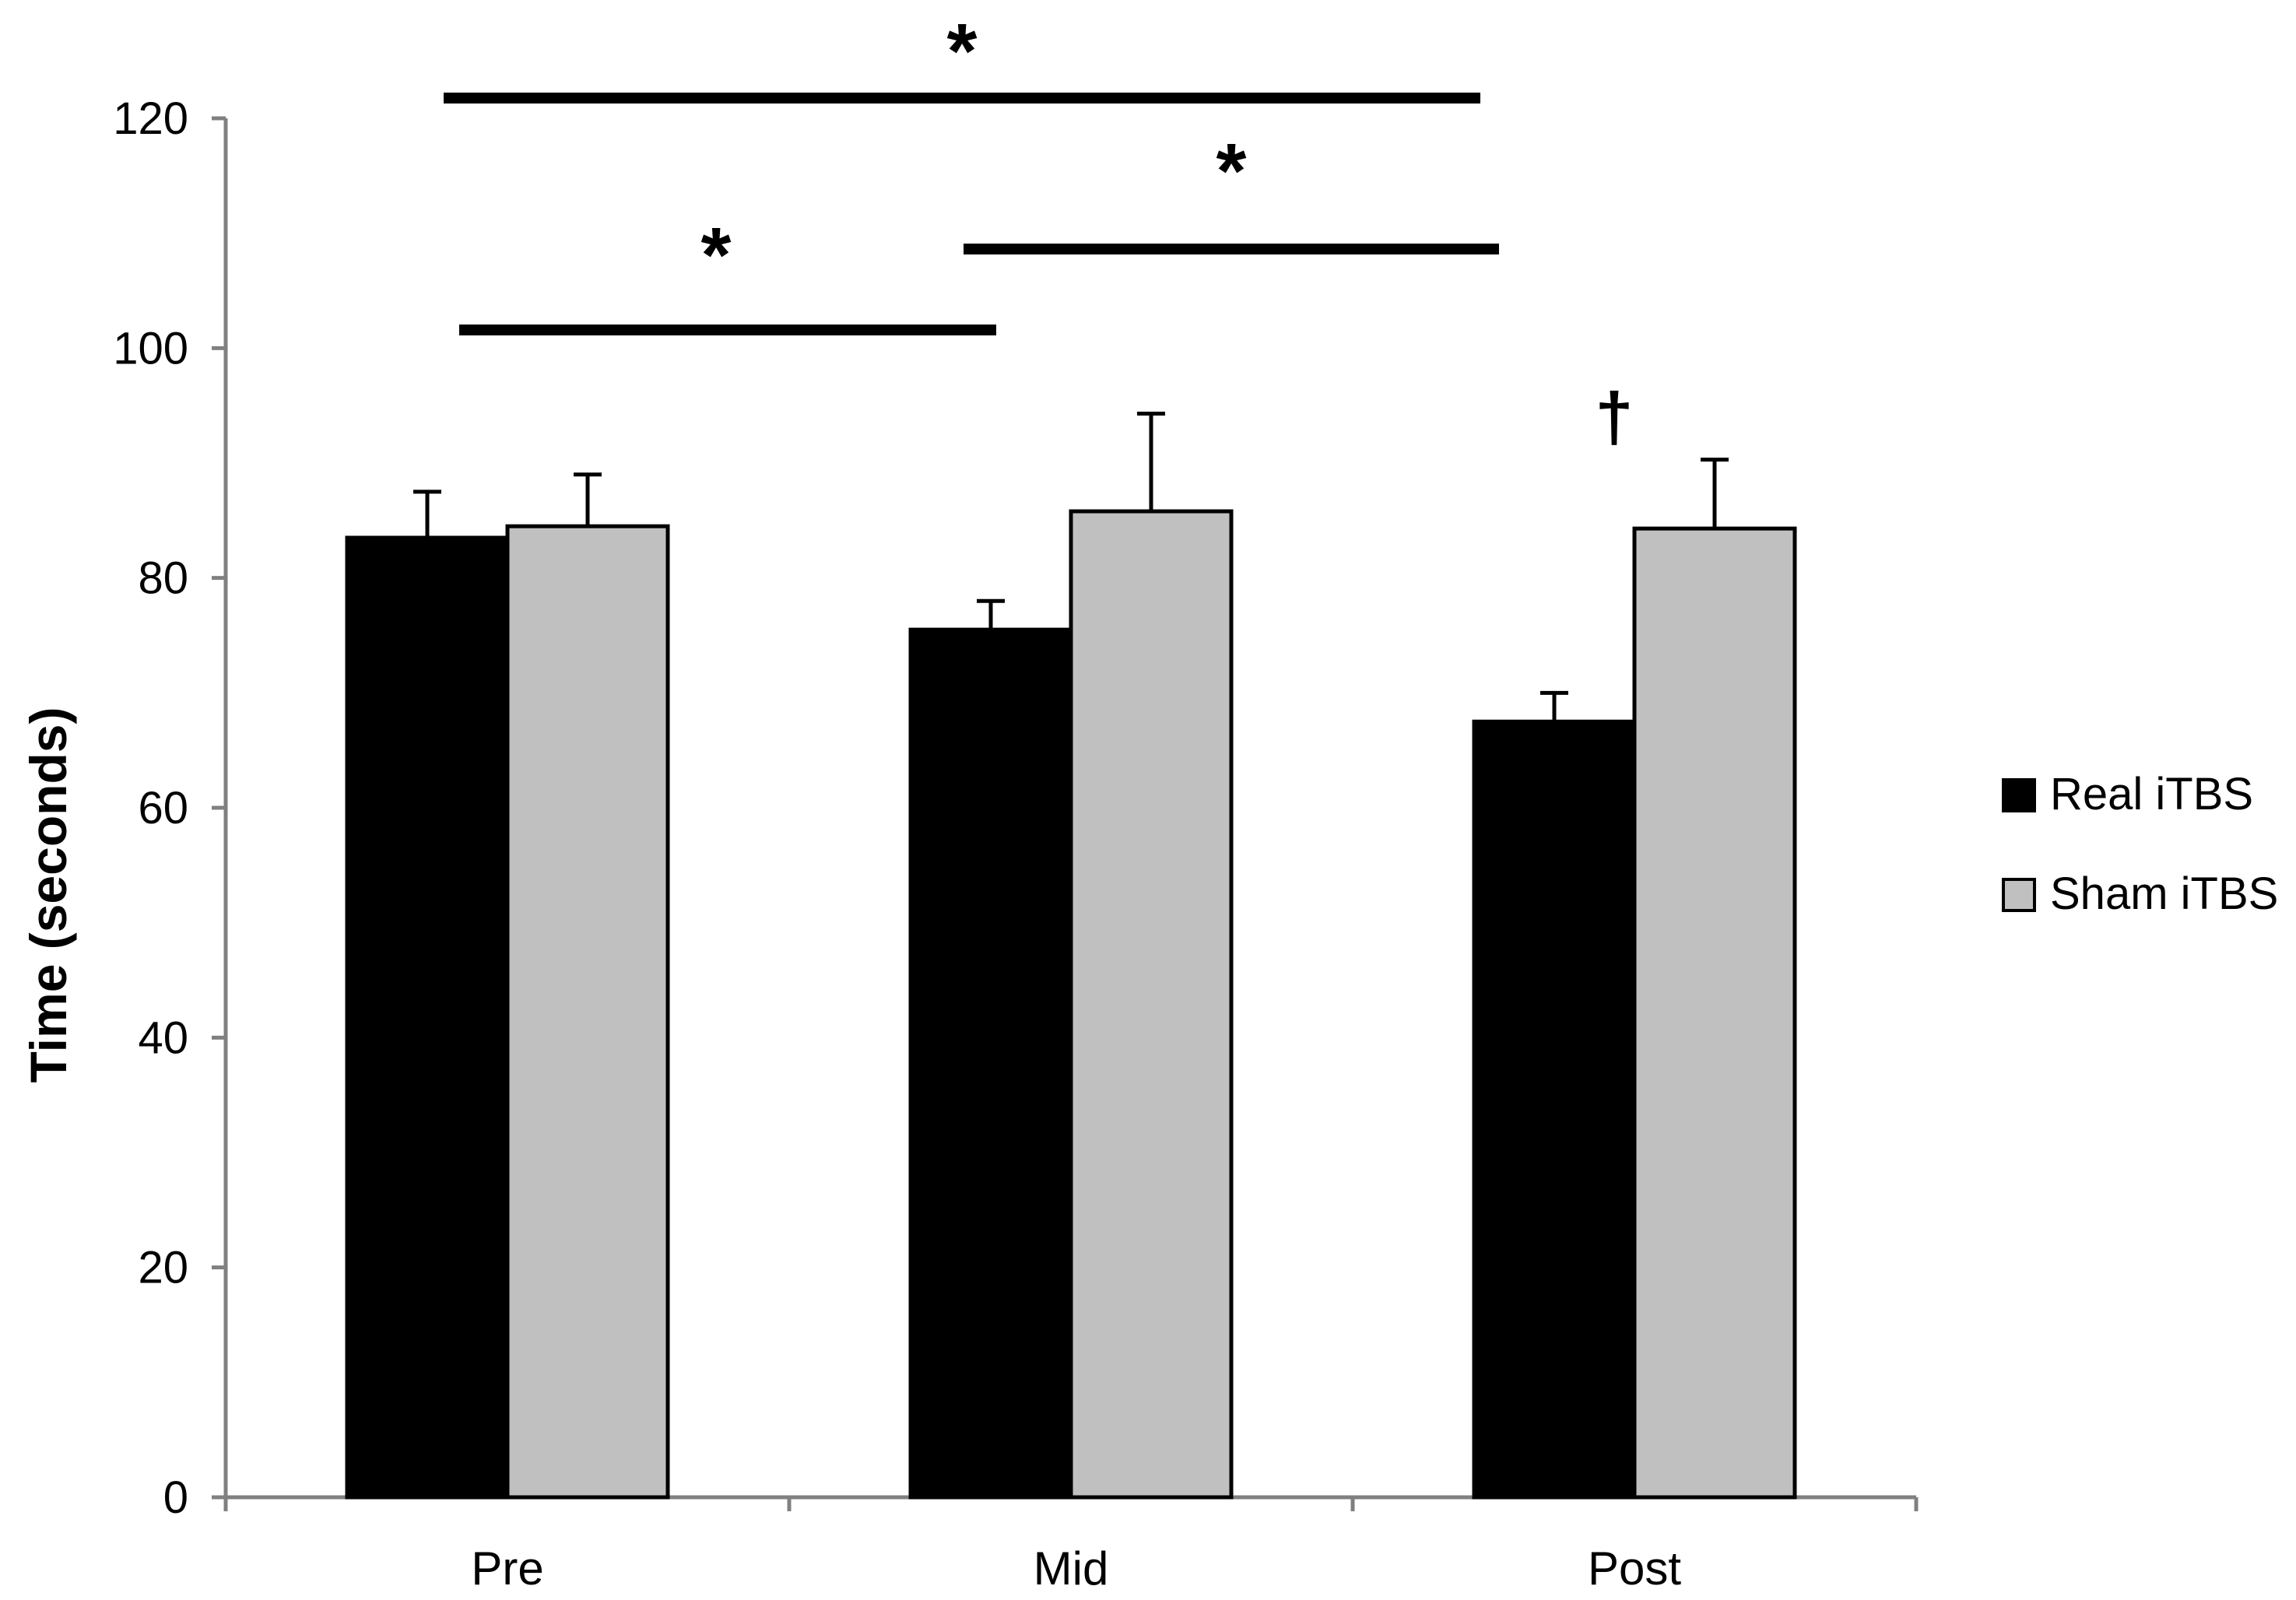 The width and height of the screenshot is (2296, 1600). What do you see at coordinates (2019, 895) in the screenshot?
I see `legend-swatch-sham` at bounding box center [2019, 895].